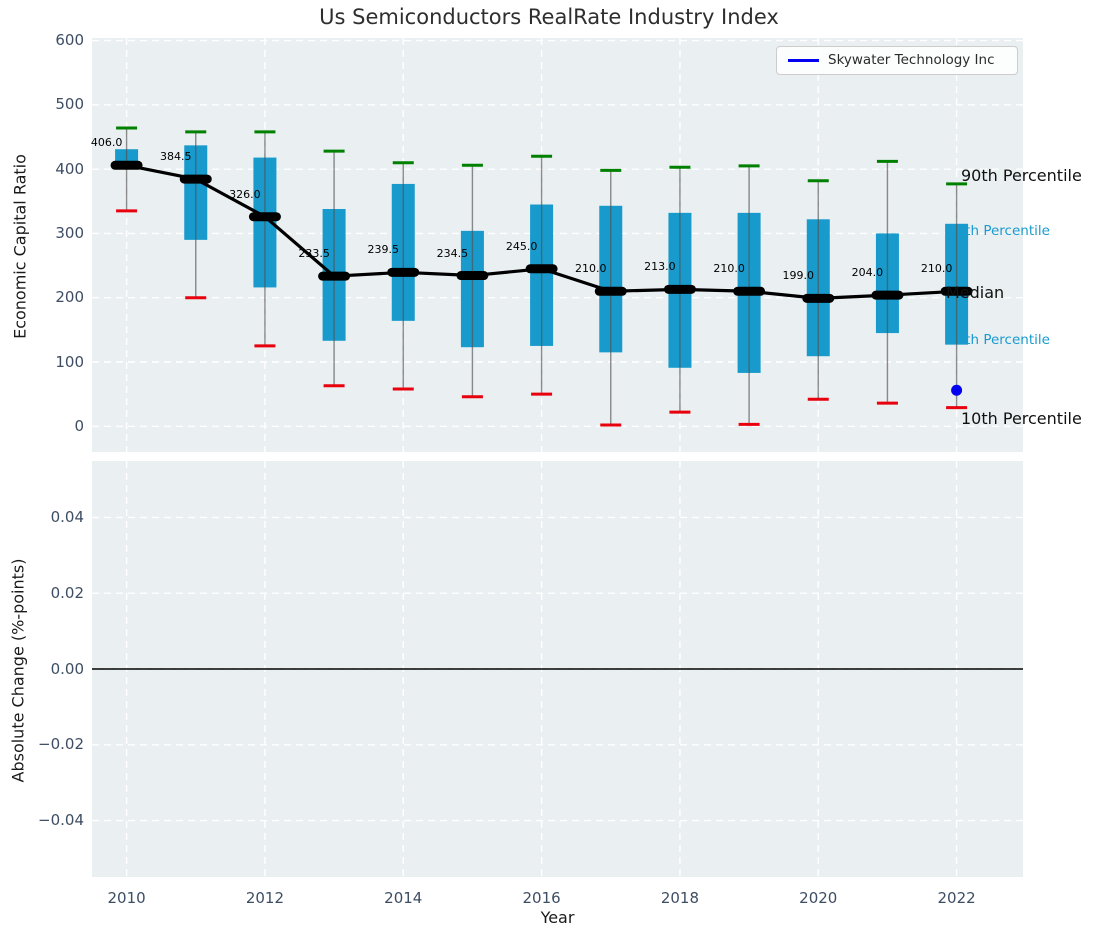 The width and height of the screenshot is (1098, 942). What do you see at coordinates (69, 168) in the screenshot?
I see `top-y-tick-label: 400` at bounding box center [69, 168].